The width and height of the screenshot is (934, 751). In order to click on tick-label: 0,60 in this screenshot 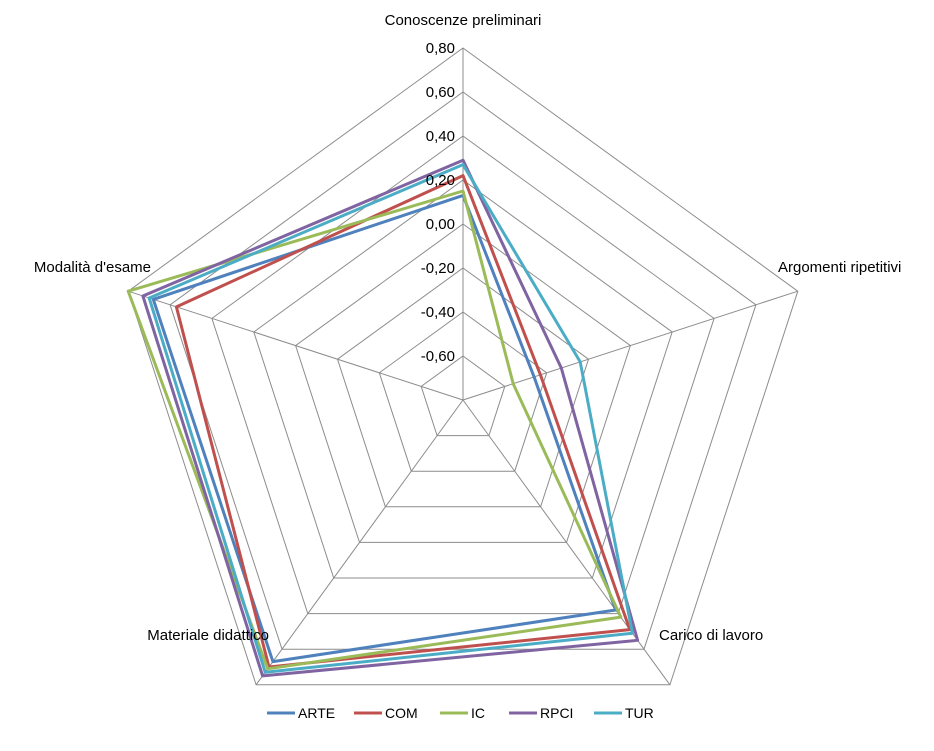, I will do `click(440, 92)`.